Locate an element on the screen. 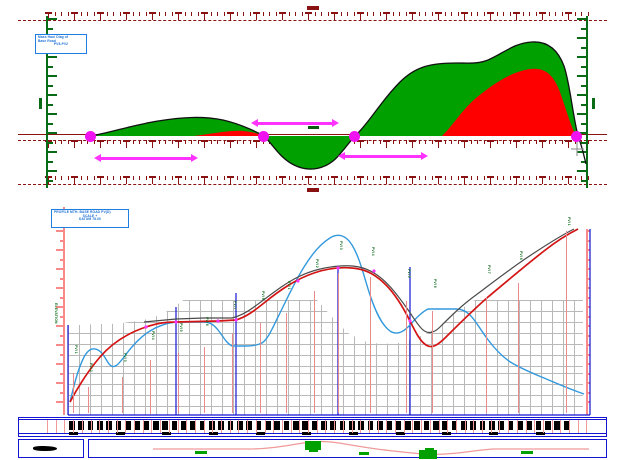 The height and width of the screenshot is (460, 625). masshaul-bottom-axis-label is located at coordinates (313, 190).